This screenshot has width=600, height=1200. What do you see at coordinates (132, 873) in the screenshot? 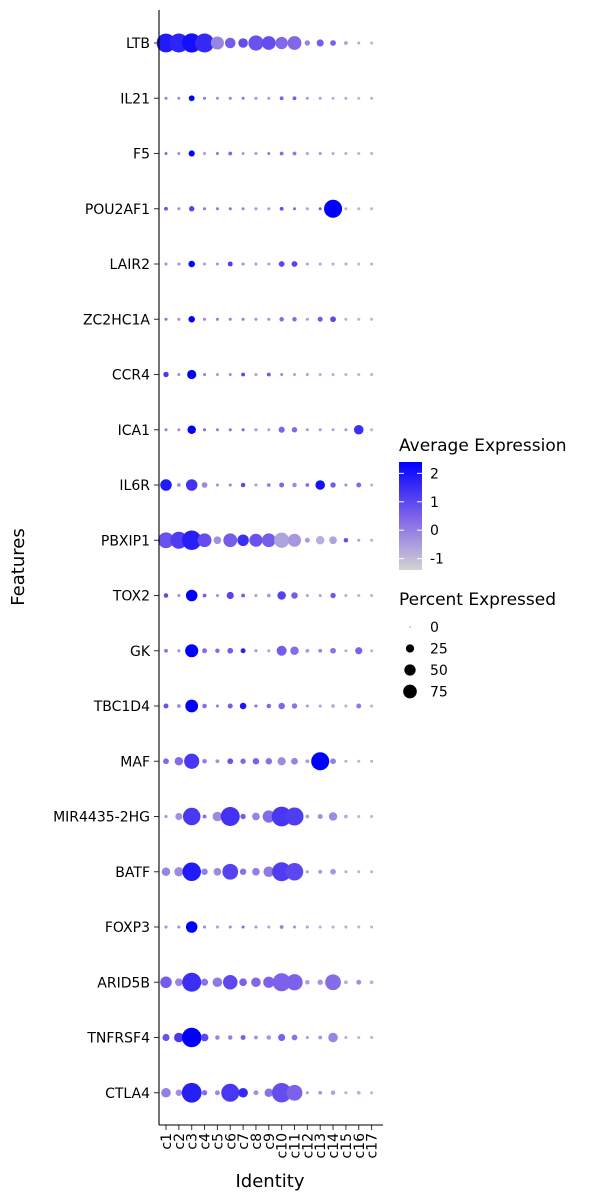
I see `y-tick-label: BATF` at bounding box center [132, 873].